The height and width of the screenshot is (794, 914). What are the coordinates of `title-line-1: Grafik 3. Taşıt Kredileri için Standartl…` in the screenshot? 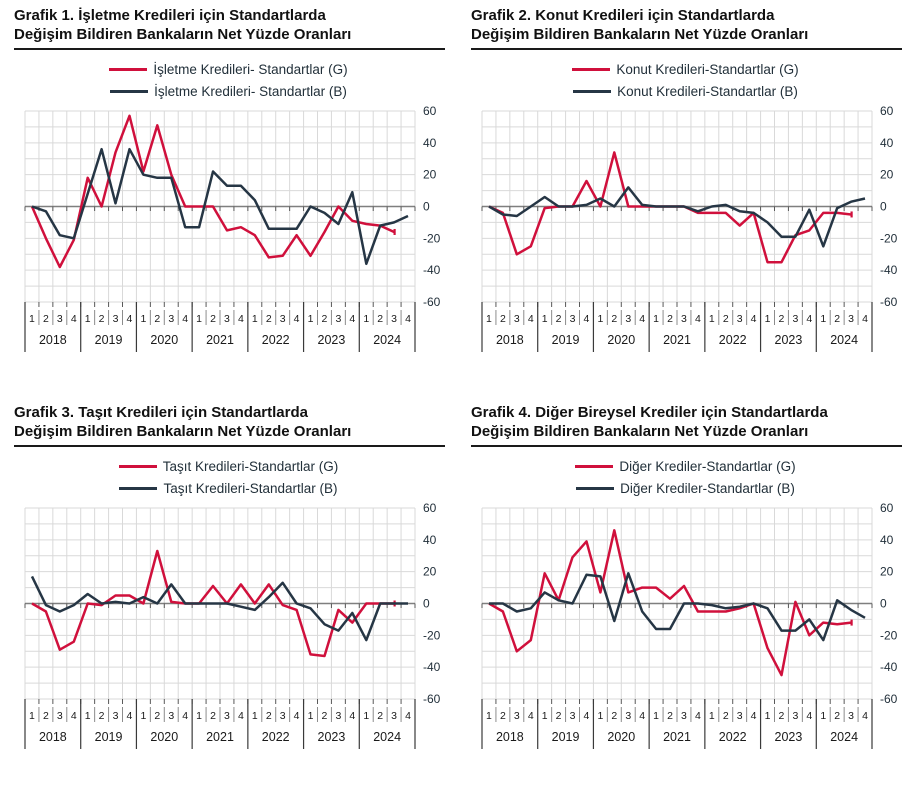 It's located at (161, 412).